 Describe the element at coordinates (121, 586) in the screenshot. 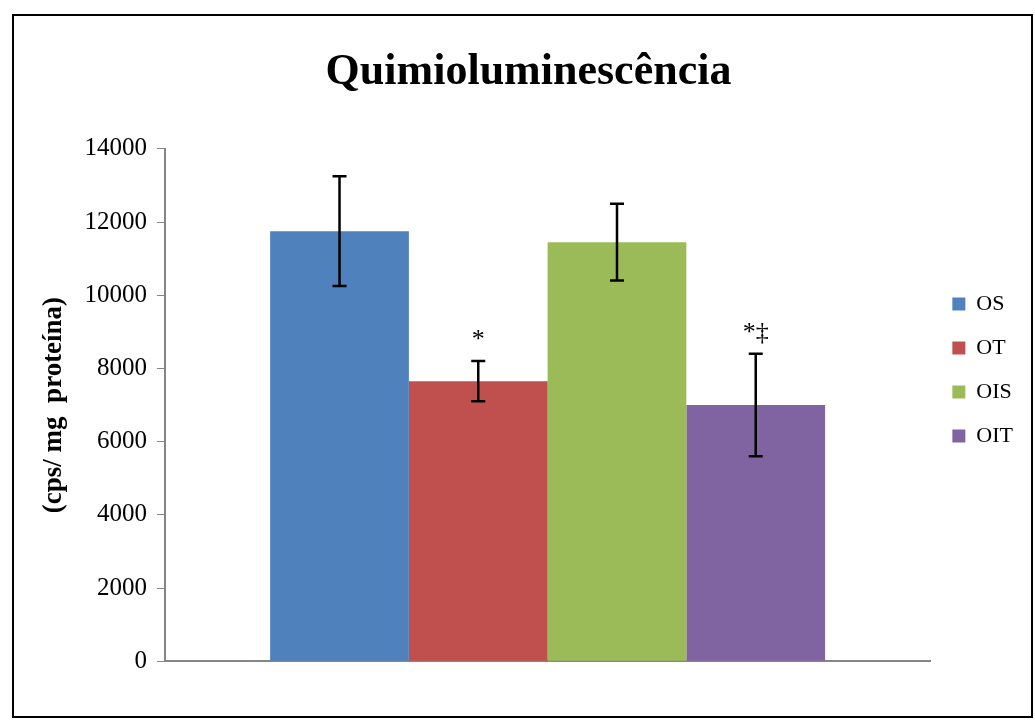

I see `y-tick-label: 2000` at that location.